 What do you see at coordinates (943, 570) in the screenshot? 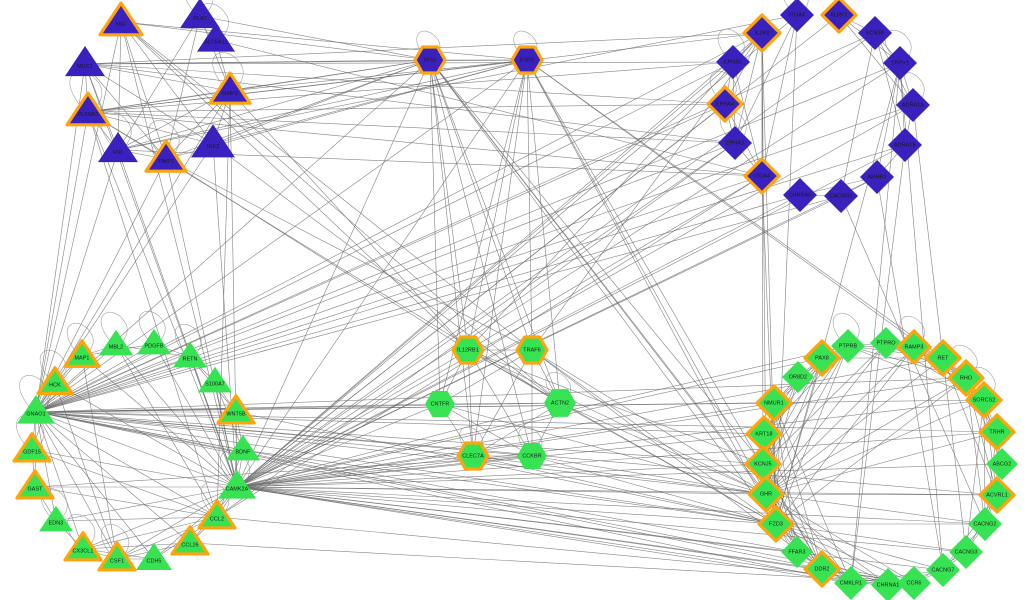
I see `graph-node-cacng7` at bounding box center [943, 570].